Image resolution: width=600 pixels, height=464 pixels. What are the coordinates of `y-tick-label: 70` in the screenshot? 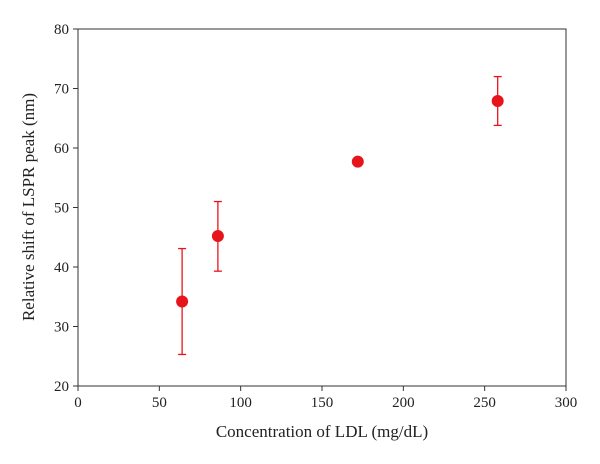 It's located at (61, 90).